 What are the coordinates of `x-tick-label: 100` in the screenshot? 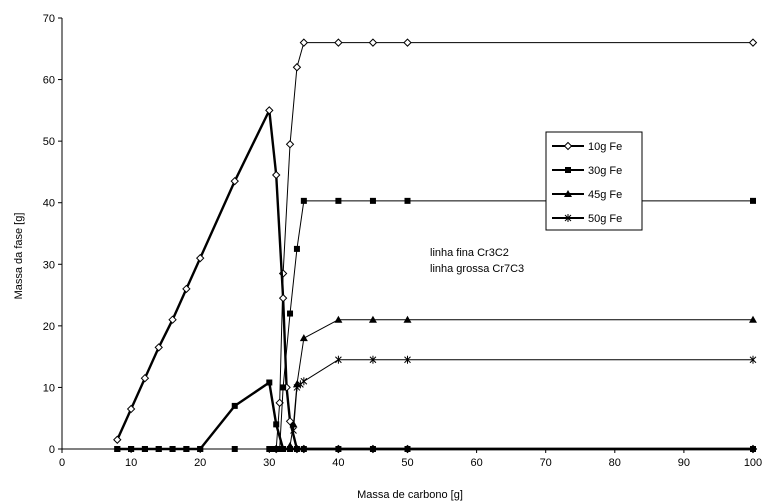 It's located at (753, 463).